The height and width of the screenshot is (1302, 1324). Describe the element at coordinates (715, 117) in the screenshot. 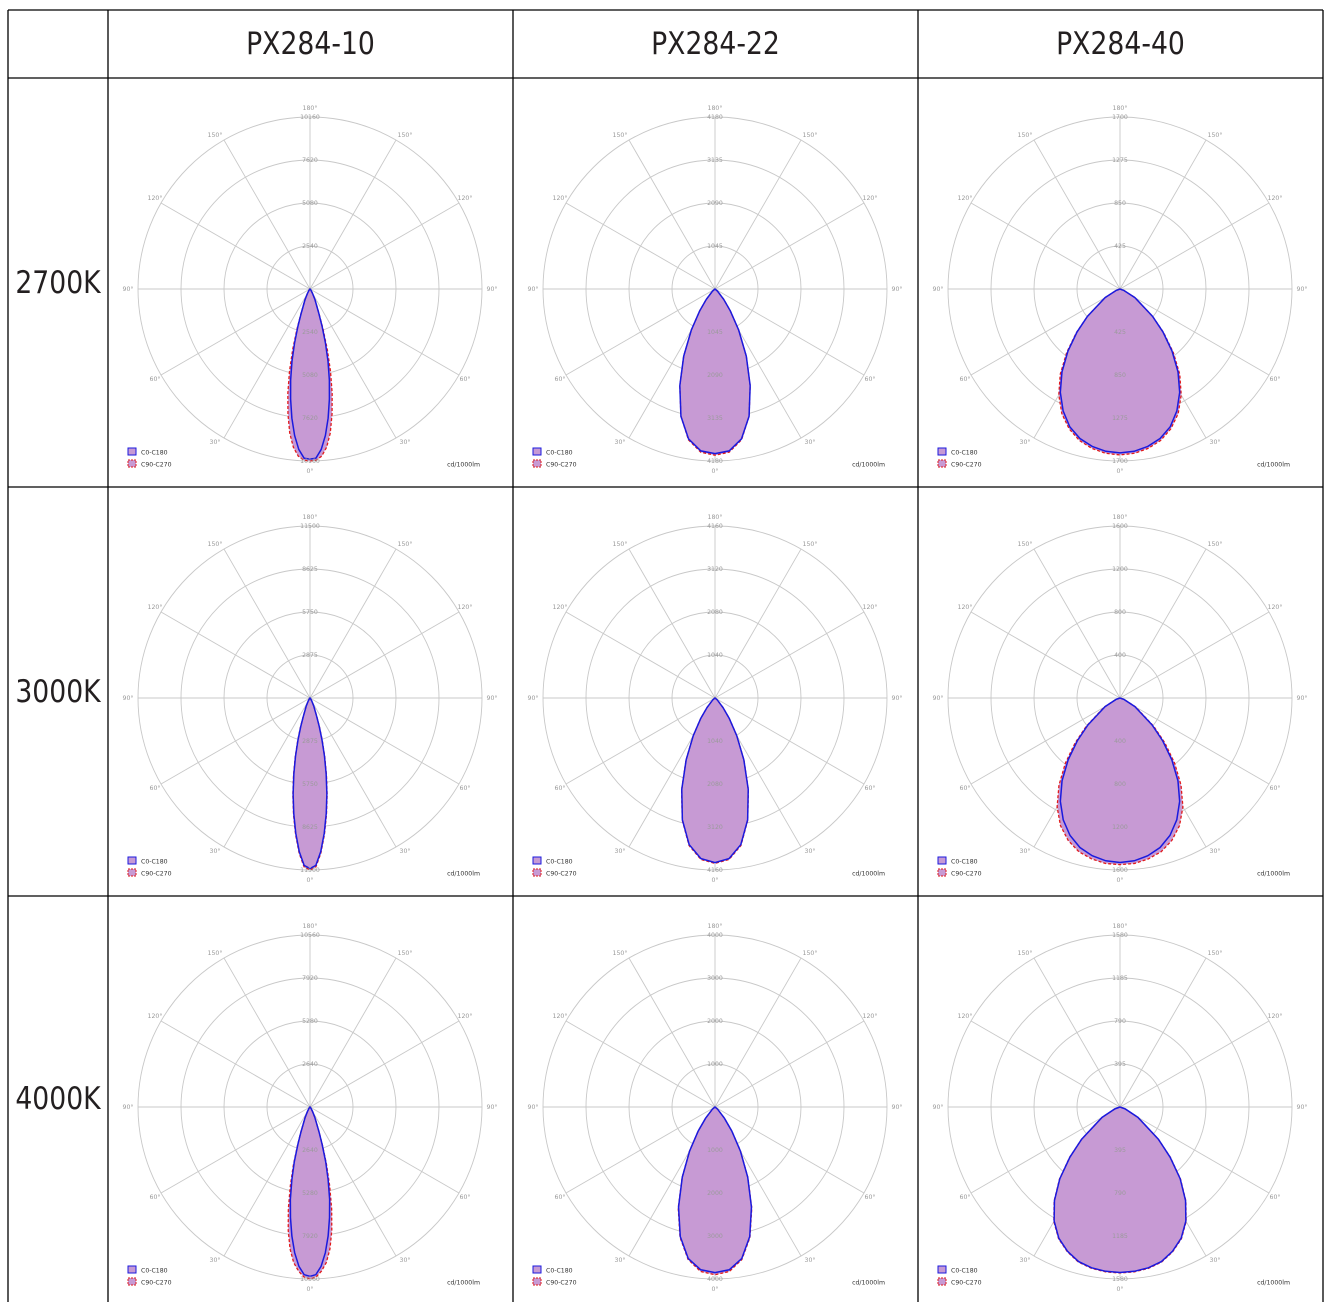

I see `radial-tick-label: 4180` at that location.